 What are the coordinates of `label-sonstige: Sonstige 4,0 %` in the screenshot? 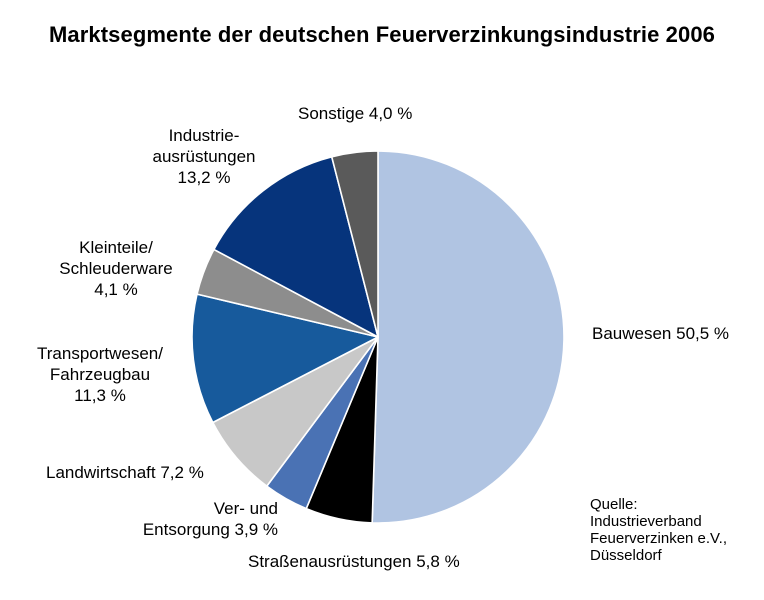 It's located at (355, 113).